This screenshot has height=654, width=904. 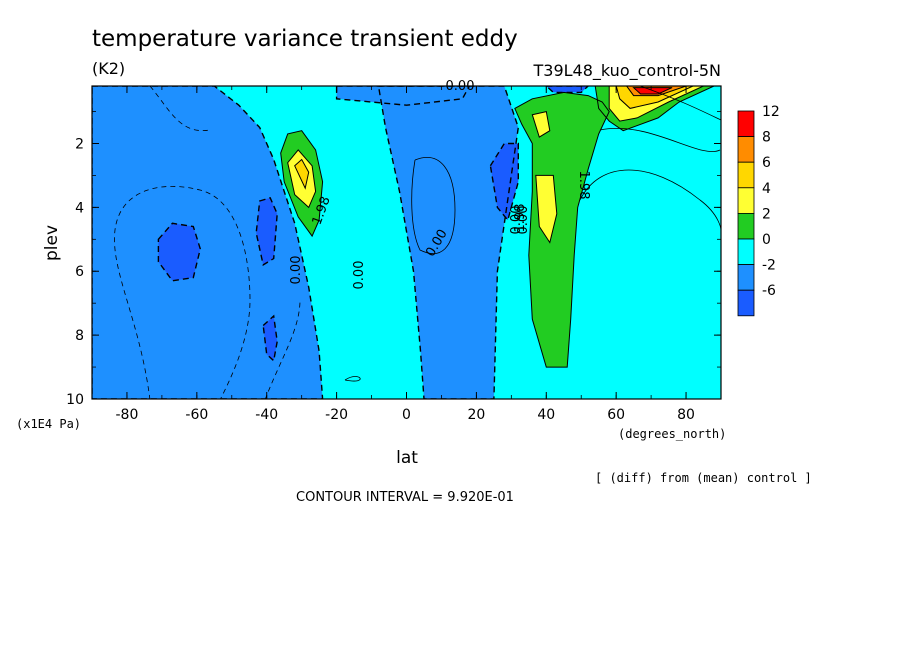 I want to click on region-nh-pos4-b, so click(x=541, y=124).